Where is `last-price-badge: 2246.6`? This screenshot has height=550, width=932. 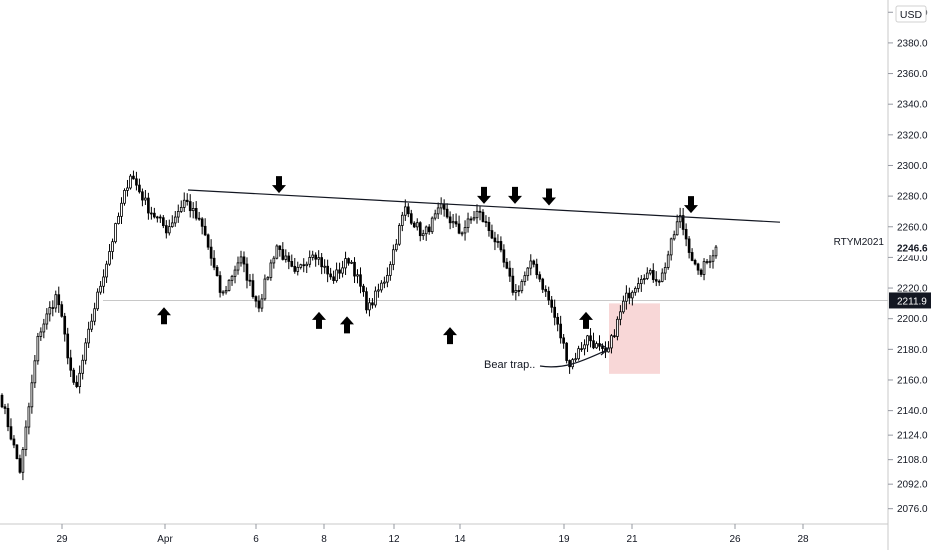 last-price-badge: 2246.6 is located at coordinates (910, 247).